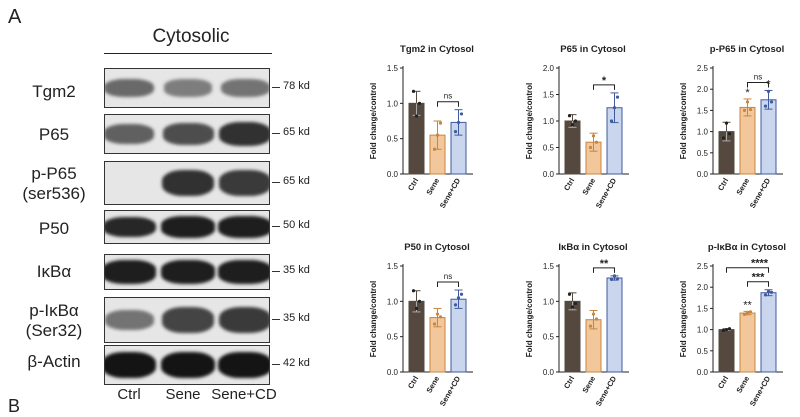 Image resolution: width=800 pixels, height=417 pixels. Describe the element at coordinates (760, 264) in the screenshot. I see `significance-label: ****` at that location.